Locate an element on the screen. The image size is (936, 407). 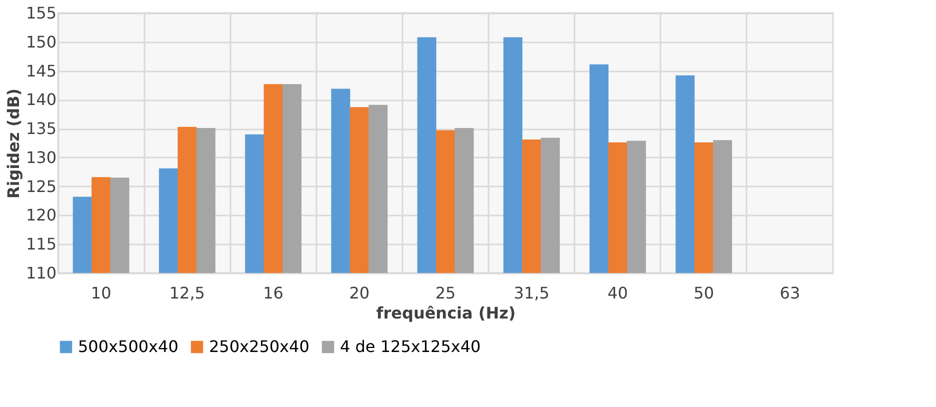
x-tick-label: 12,5 is located at coordinates (187, 293).